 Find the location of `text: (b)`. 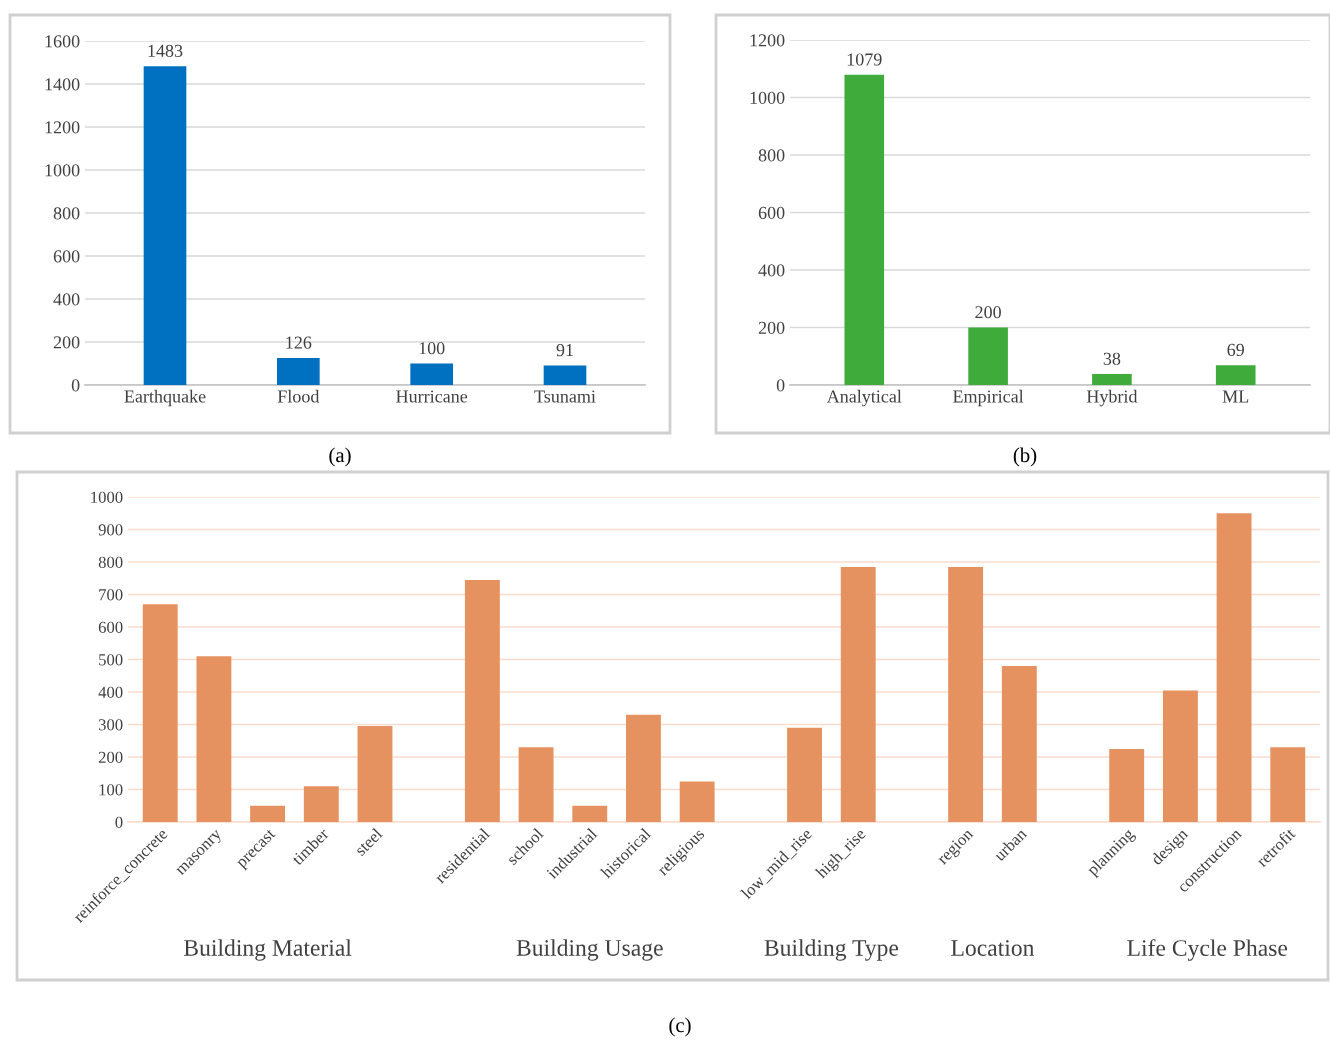

text: (b) is located at coordinates (1025, 457).